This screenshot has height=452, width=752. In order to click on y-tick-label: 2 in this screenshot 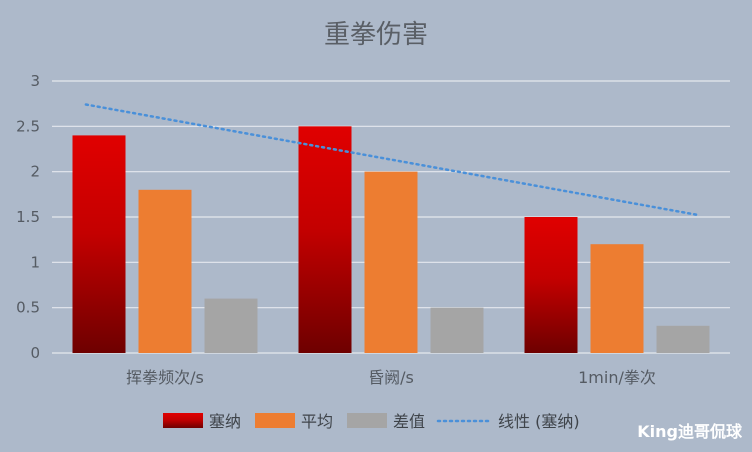, I will do `click(35, 172)`.